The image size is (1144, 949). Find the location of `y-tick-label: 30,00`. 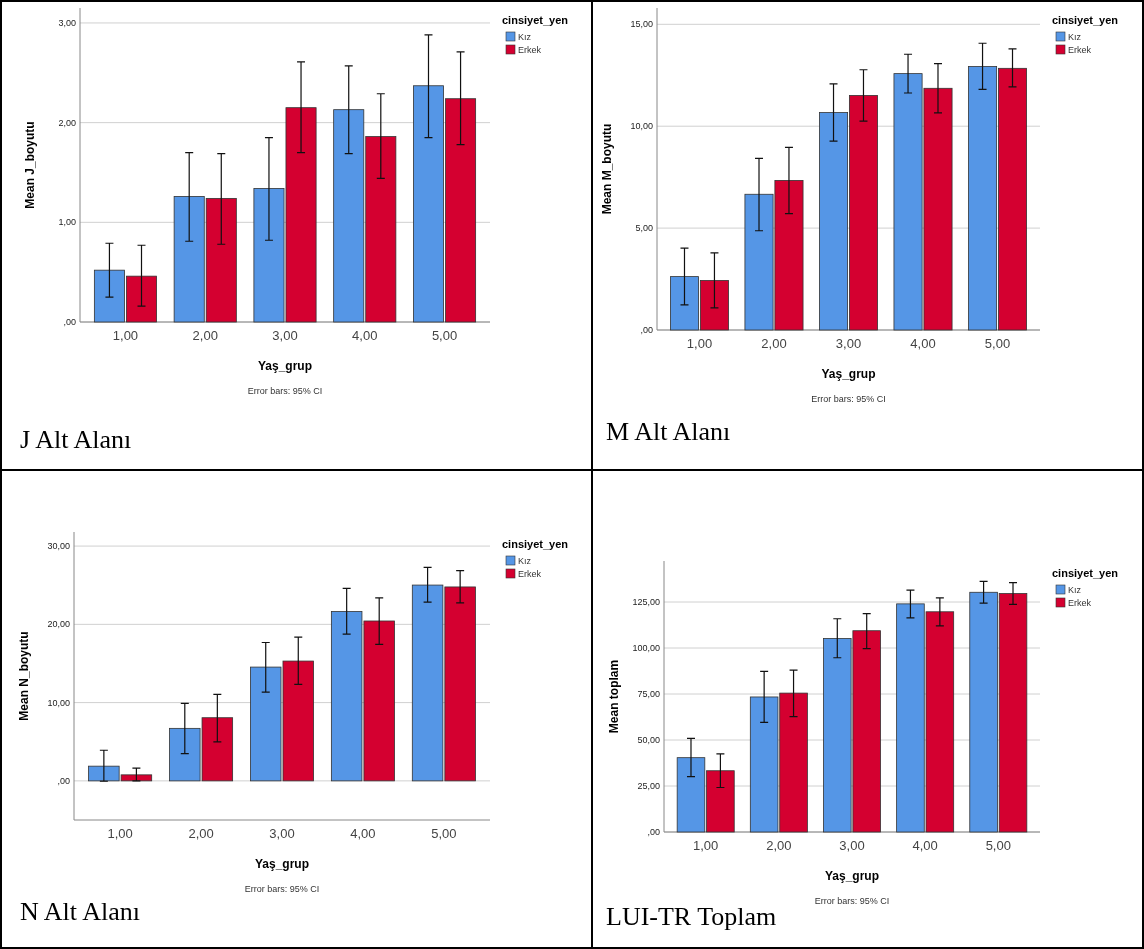

y-tick-label: 30,00 is located at coordinates (58, 546).